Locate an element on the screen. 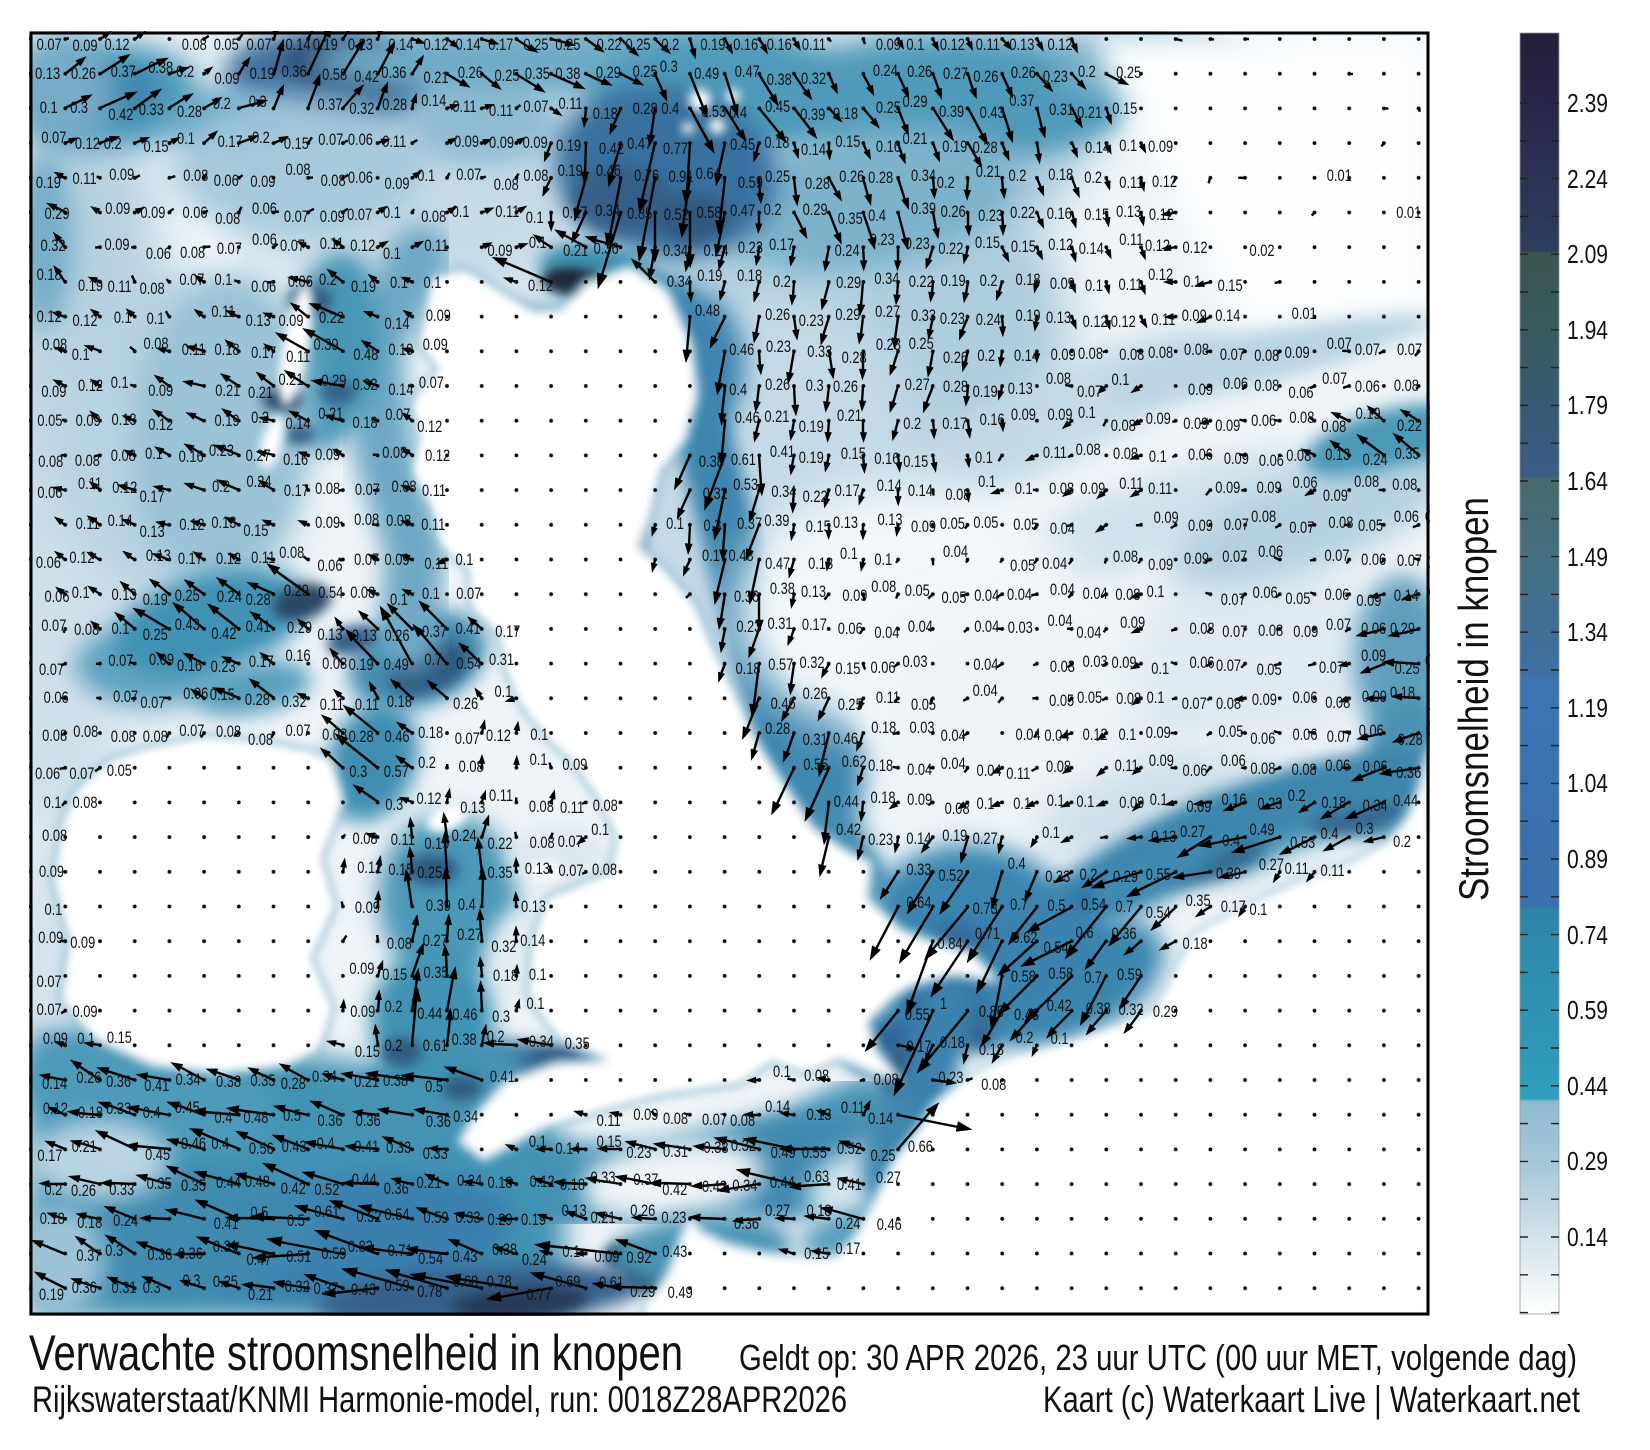 The height and width of the screenshot is (1450, 1650). svg-text: 0.16 is located at coordinates (1059, 215).